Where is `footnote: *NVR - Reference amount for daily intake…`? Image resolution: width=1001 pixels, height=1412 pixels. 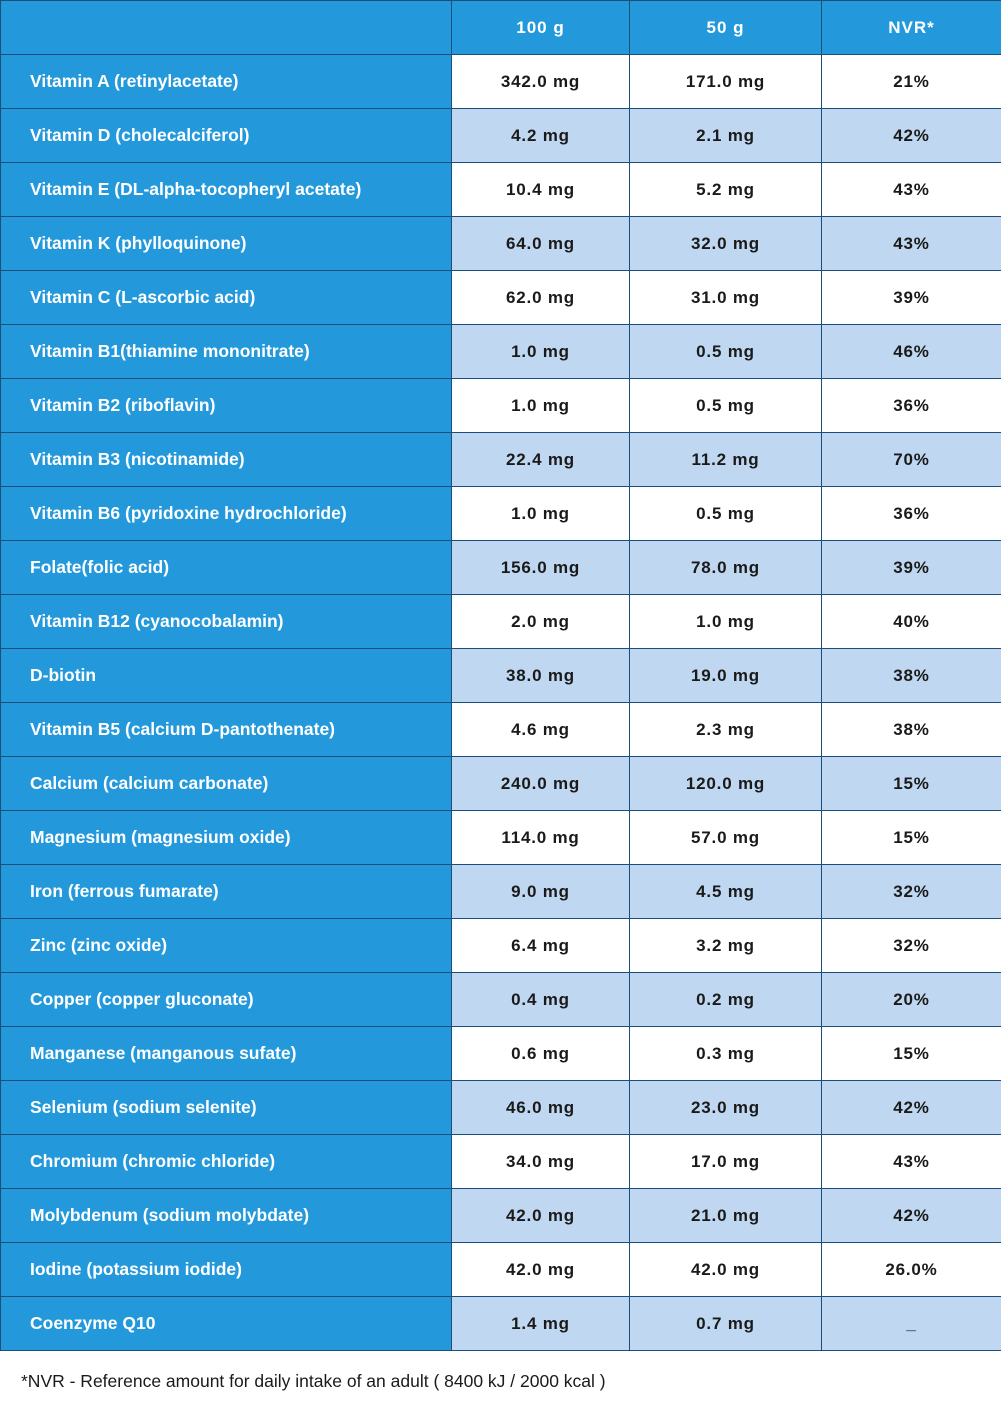
footnote: *NVR - Reference amount for daily intake… is located at coordinates (313, 1381).